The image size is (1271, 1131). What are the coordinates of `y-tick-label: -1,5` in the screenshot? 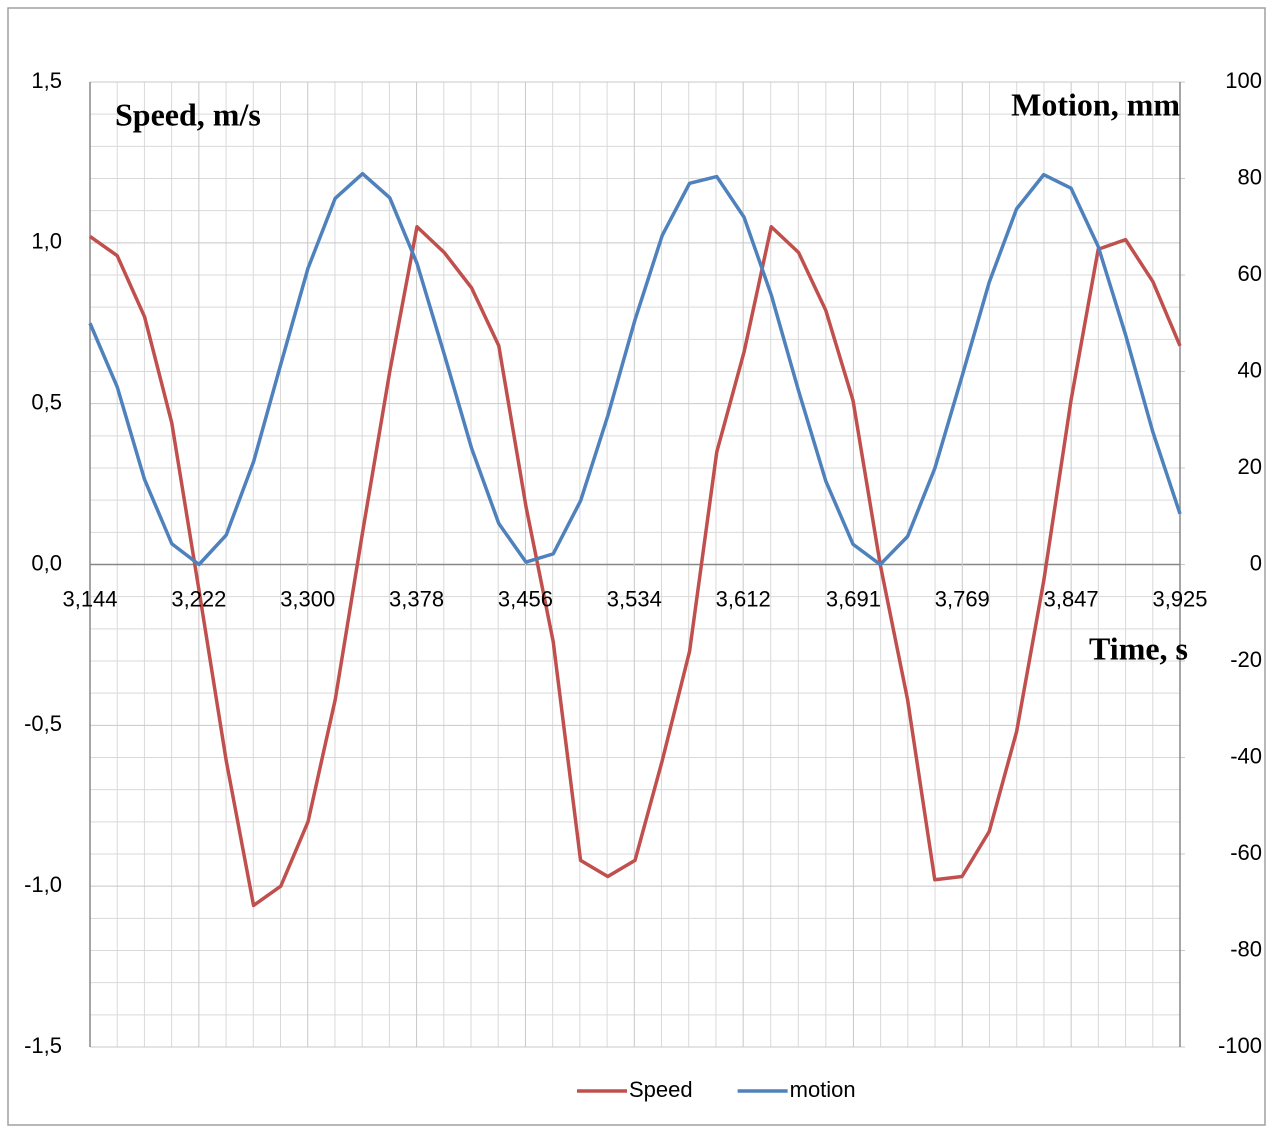 It's located at (43, 1045).